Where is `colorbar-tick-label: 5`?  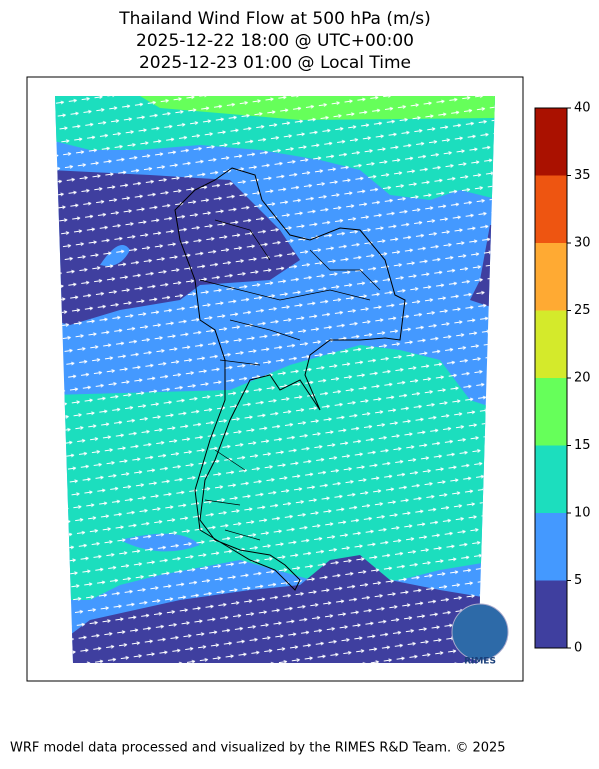
colorbar-tick-label: 5 is located at coordinates (578, 580).